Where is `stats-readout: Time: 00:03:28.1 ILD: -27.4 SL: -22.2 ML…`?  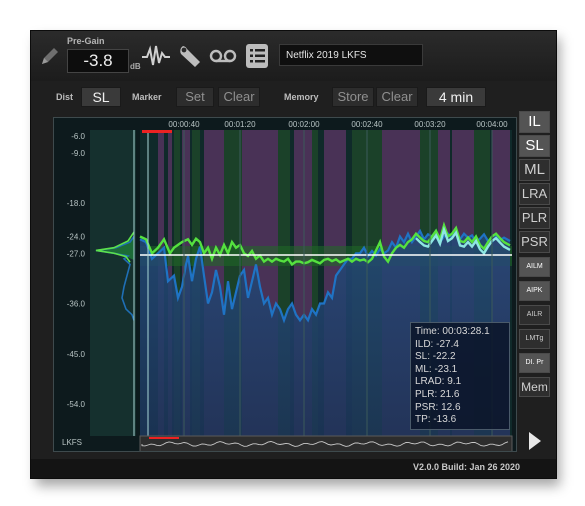 stats-readout: Time: 00:03:28.1 ILD: -27.4 SL: -22.2 ML… is located at coordinates (460, 376).